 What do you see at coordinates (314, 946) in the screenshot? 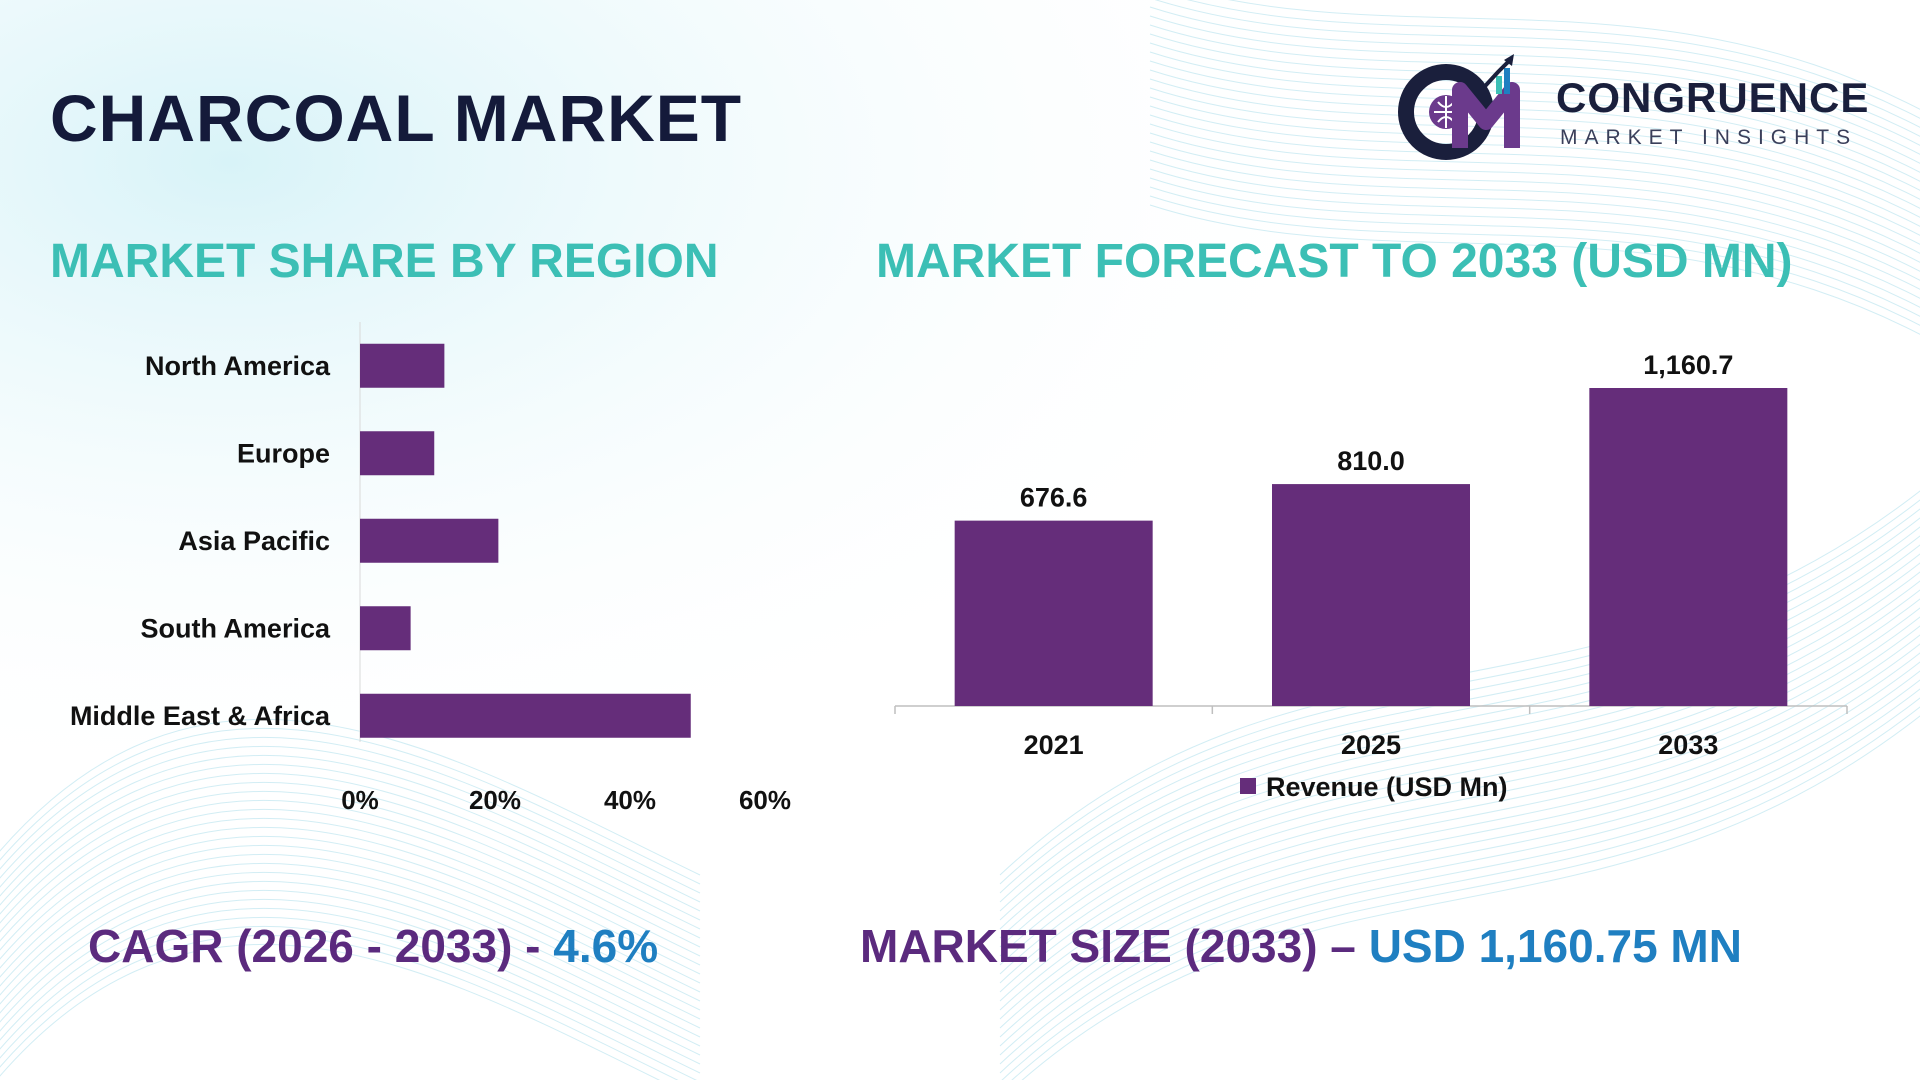
I see `cagr-label: CAGR (2026 - 2033) -` at bounding box center [314, 946].